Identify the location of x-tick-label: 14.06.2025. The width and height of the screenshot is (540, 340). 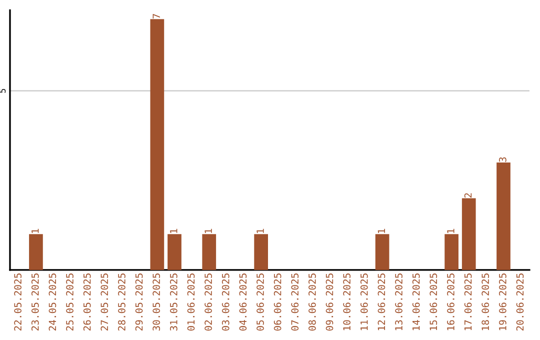
(416, 302).